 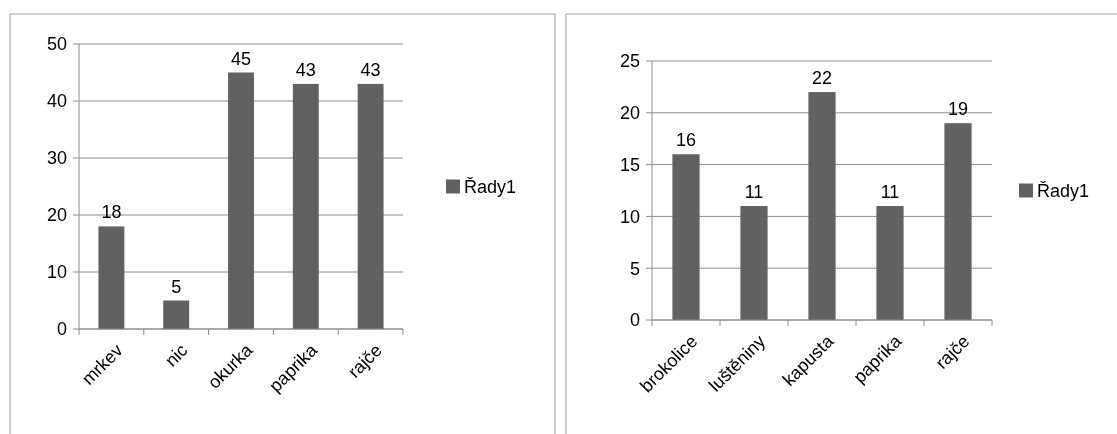 I want to click on data-label: 19, so click(x=958, y=109).